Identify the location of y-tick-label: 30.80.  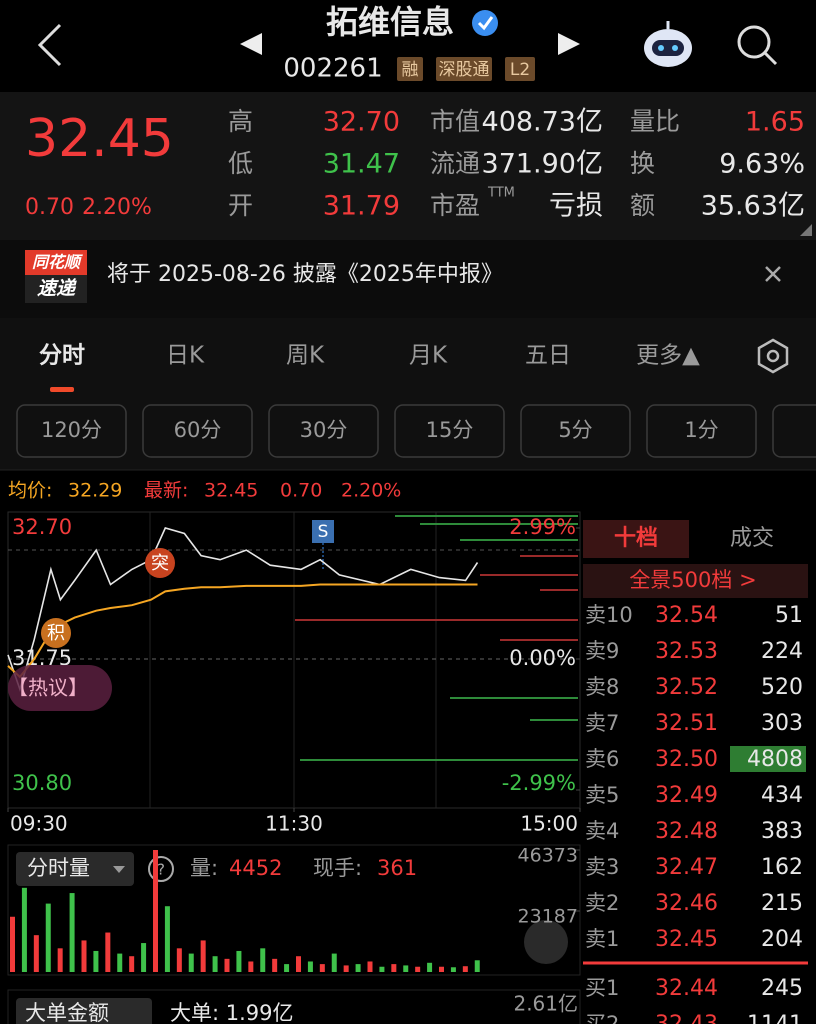
(42, 783).